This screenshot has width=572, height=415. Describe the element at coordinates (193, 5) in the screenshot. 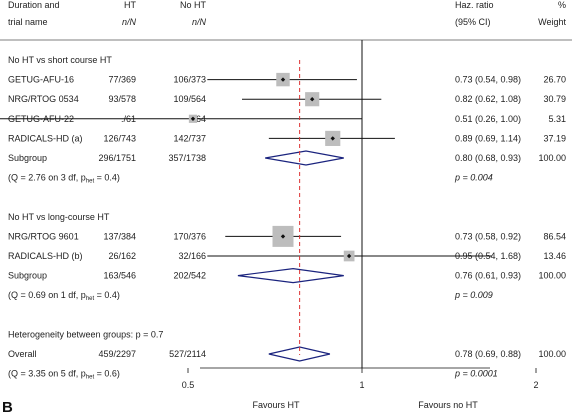

I see `header-noht: No HT` at that location.